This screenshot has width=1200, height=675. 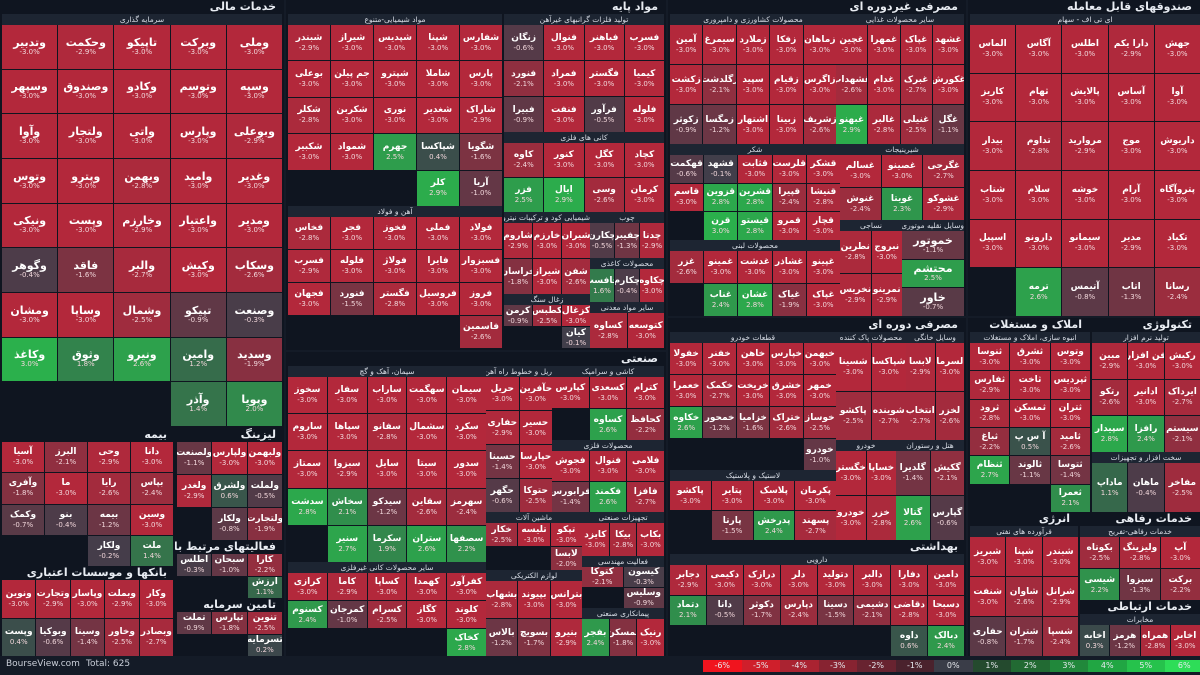 What do you see at coordinates (602, 285) in the screenshot?
I see `stock-tile: چافست1.6%` at bounding box center [602, 285].